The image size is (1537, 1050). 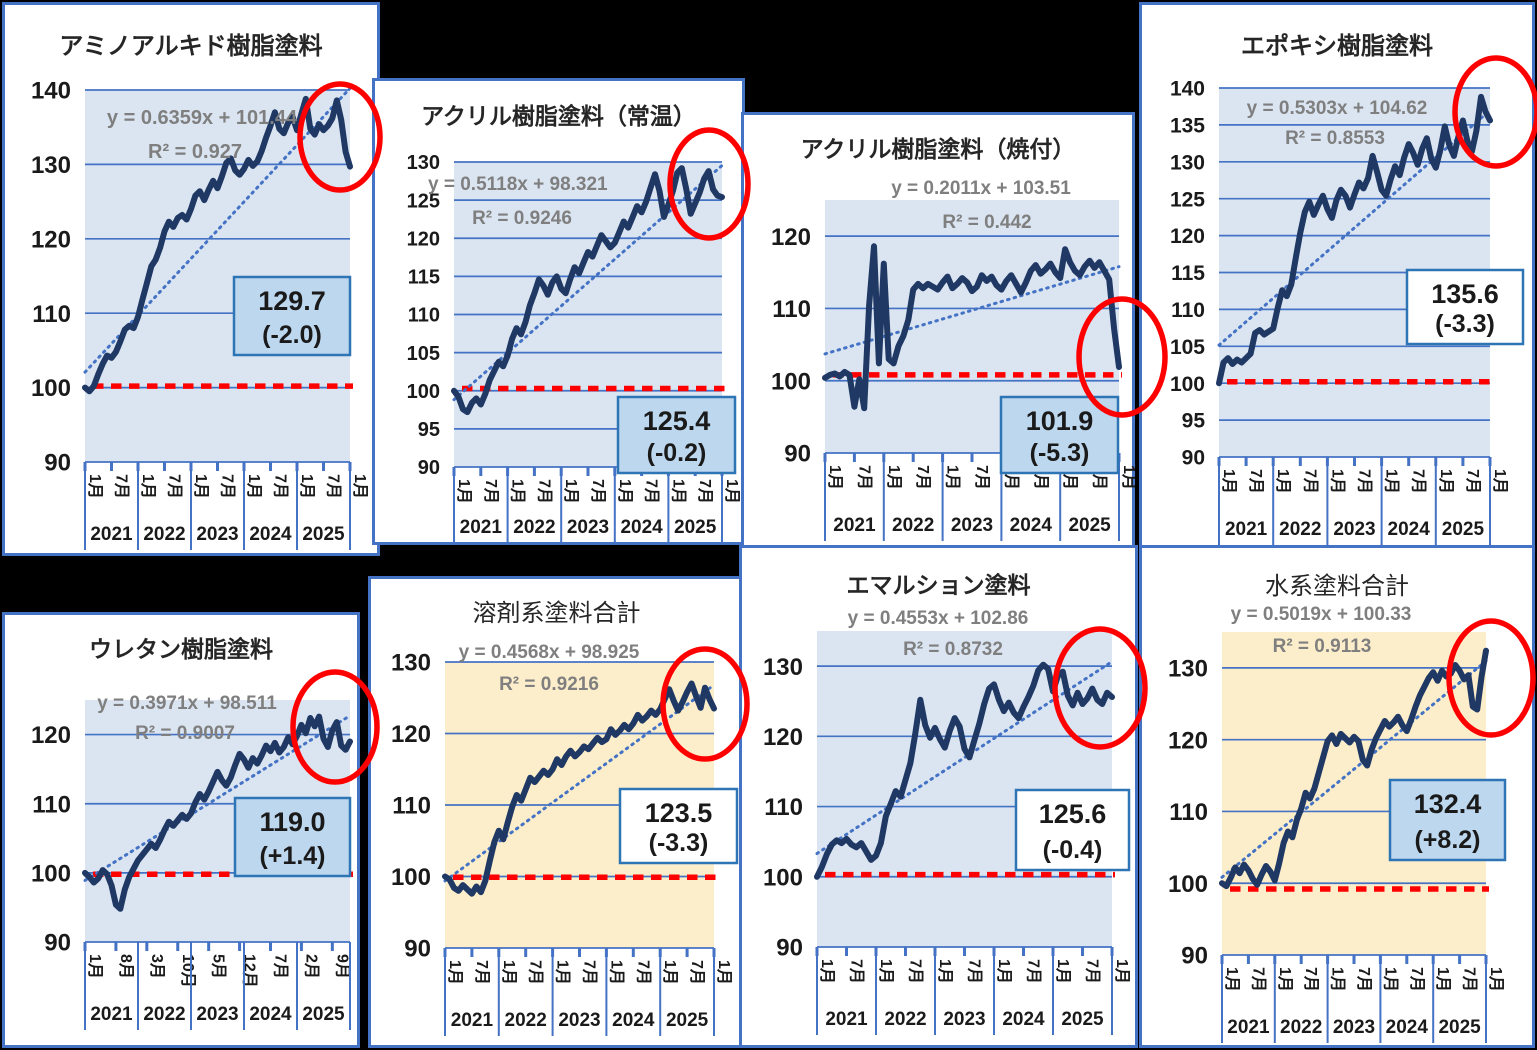 I want to click on latest-value: 129.7, so click(x=292, y=301).